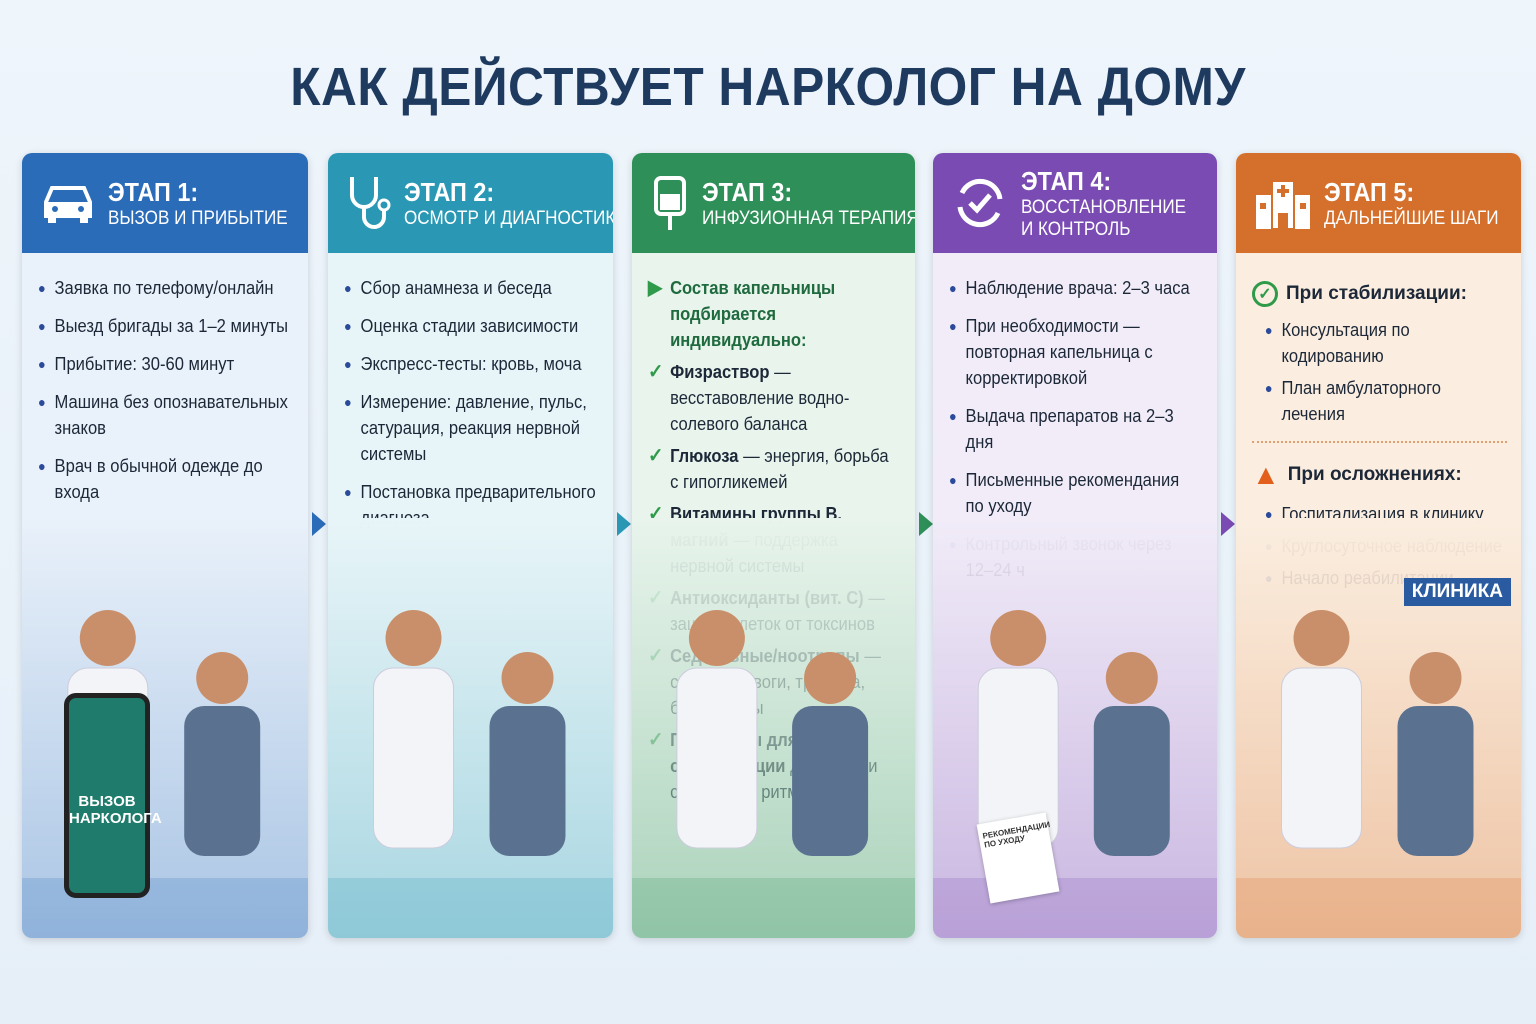 This screenshot has width=1536, height=1024. Describe the element at coordinates (1075, 493) in the screenshot. I see `list-item: ● Письменные рекомендания по уходу` at that location.